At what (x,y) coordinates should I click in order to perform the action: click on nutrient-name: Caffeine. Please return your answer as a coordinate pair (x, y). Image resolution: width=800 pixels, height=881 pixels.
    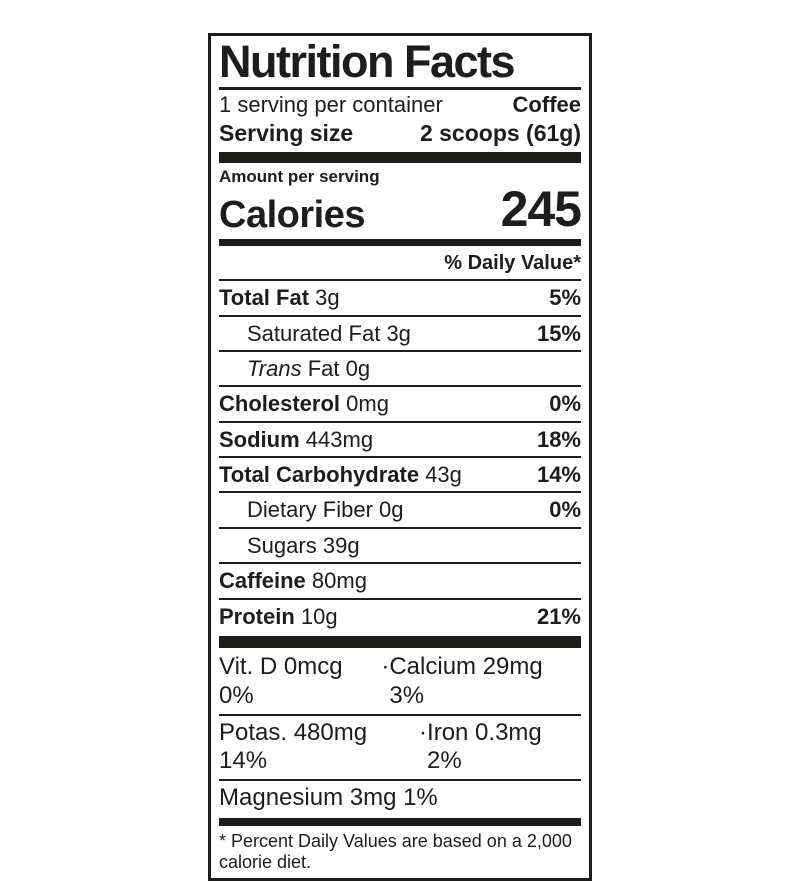
    Looking at the image, I should click on (262, 581).